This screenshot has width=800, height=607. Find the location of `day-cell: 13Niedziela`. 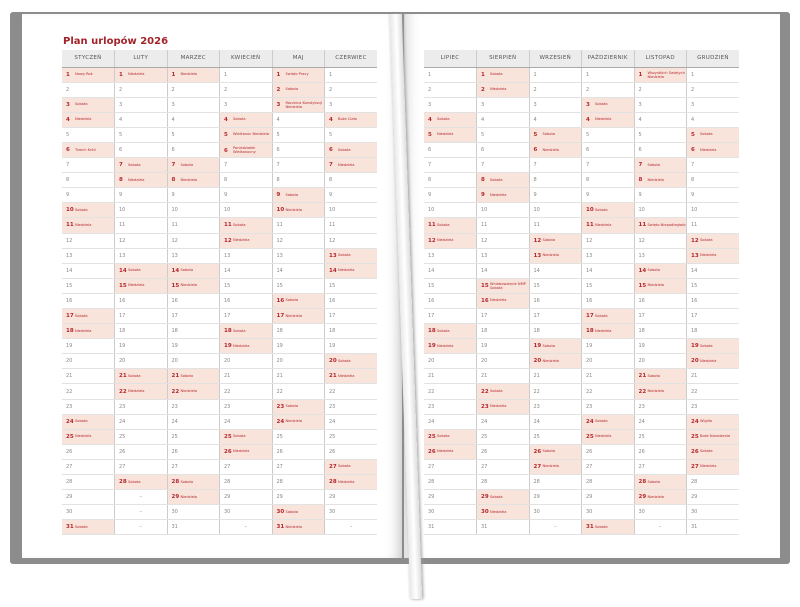

day-cell: 13Niedziela is located at coordinates (712, 256).